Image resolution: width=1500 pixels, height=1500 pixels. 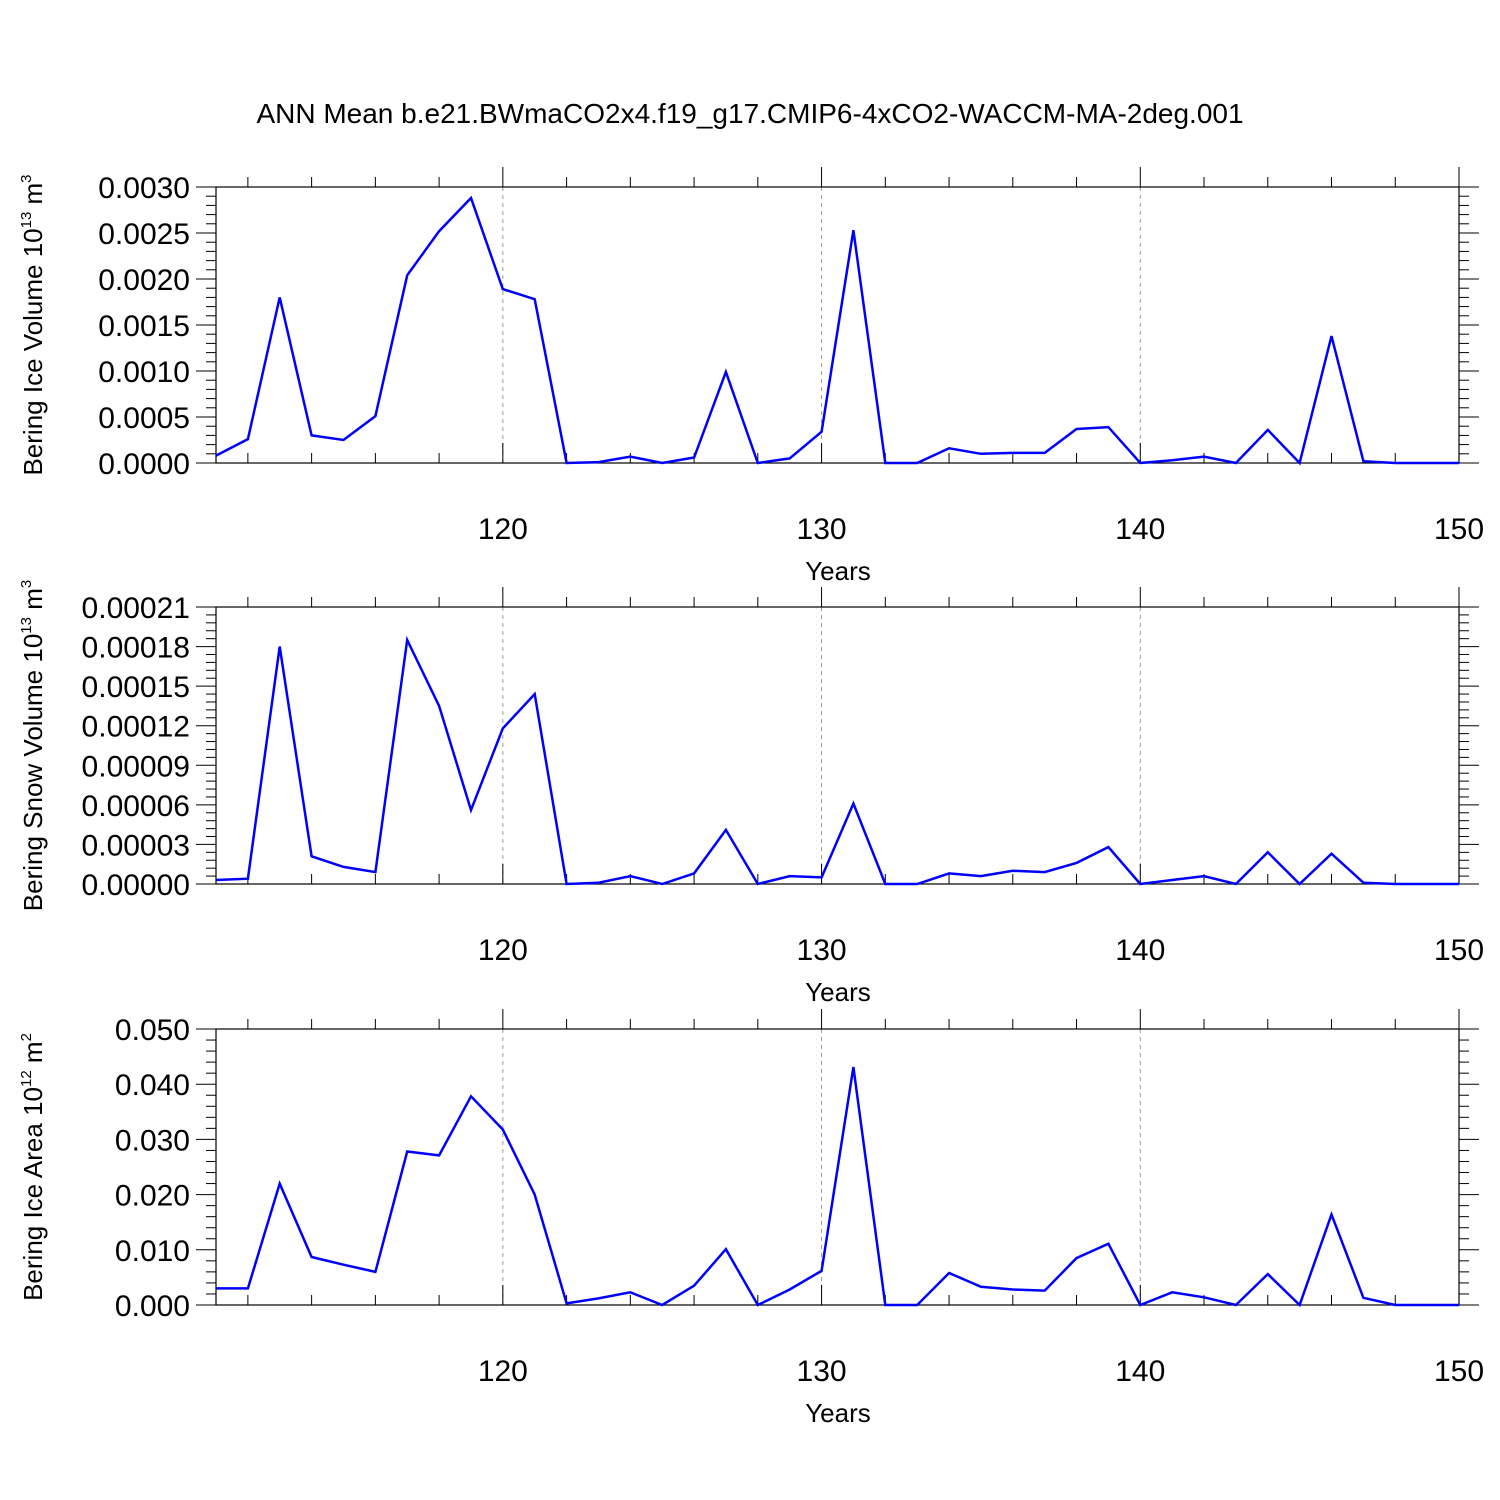 I want to click on y-tick-label: 0.040, so click(x=152, y=1085).